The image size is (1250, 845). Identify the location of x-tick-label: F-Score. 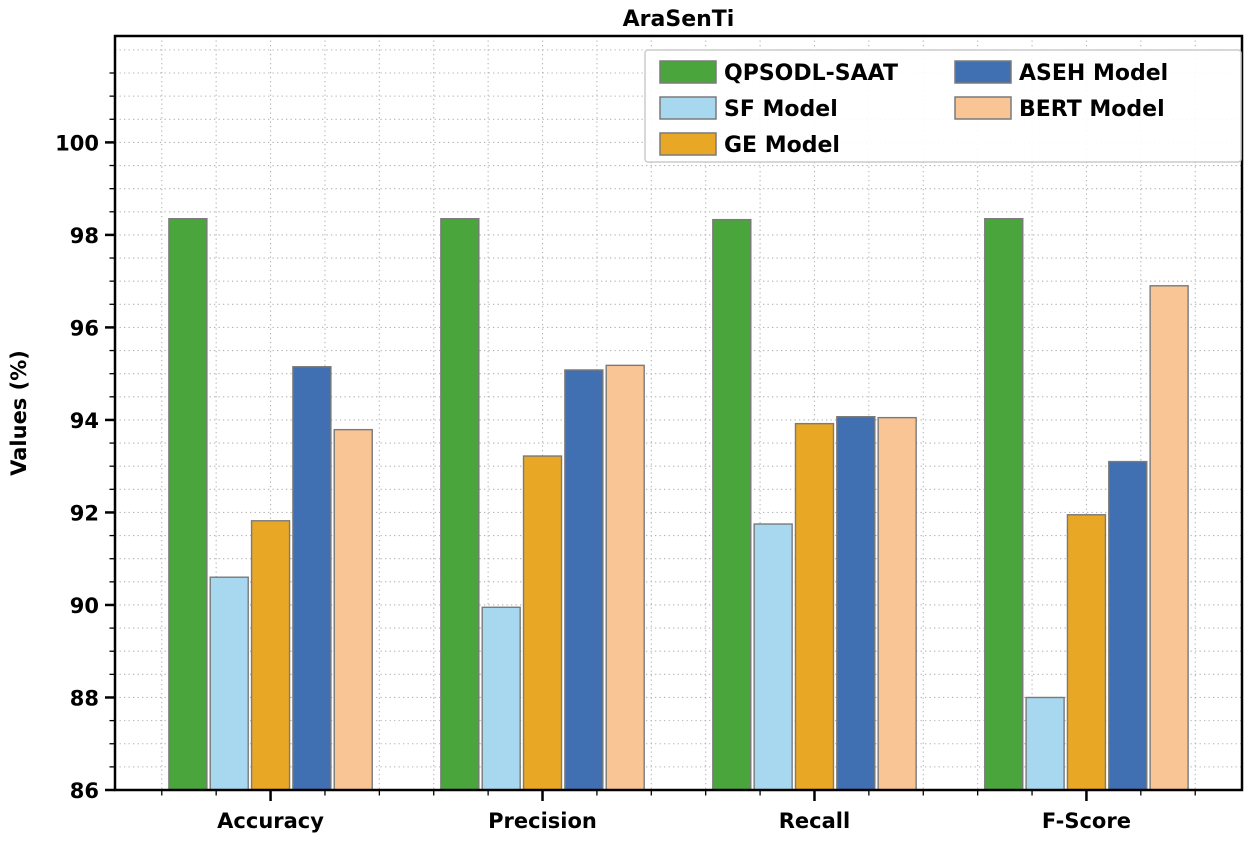
(1086, 821).